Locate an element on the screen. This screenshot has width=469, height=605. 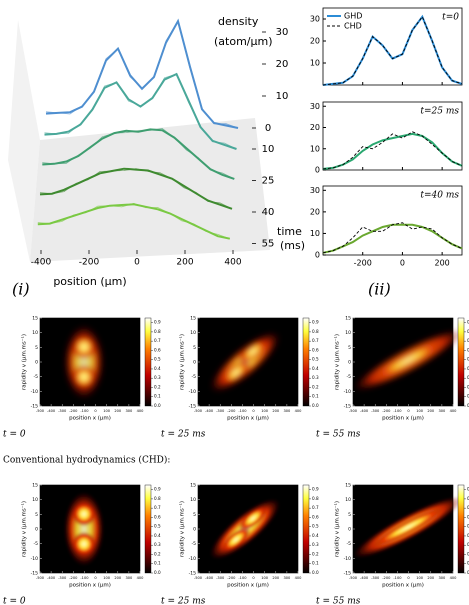
plot-frame is located at coordinates (392, 46).